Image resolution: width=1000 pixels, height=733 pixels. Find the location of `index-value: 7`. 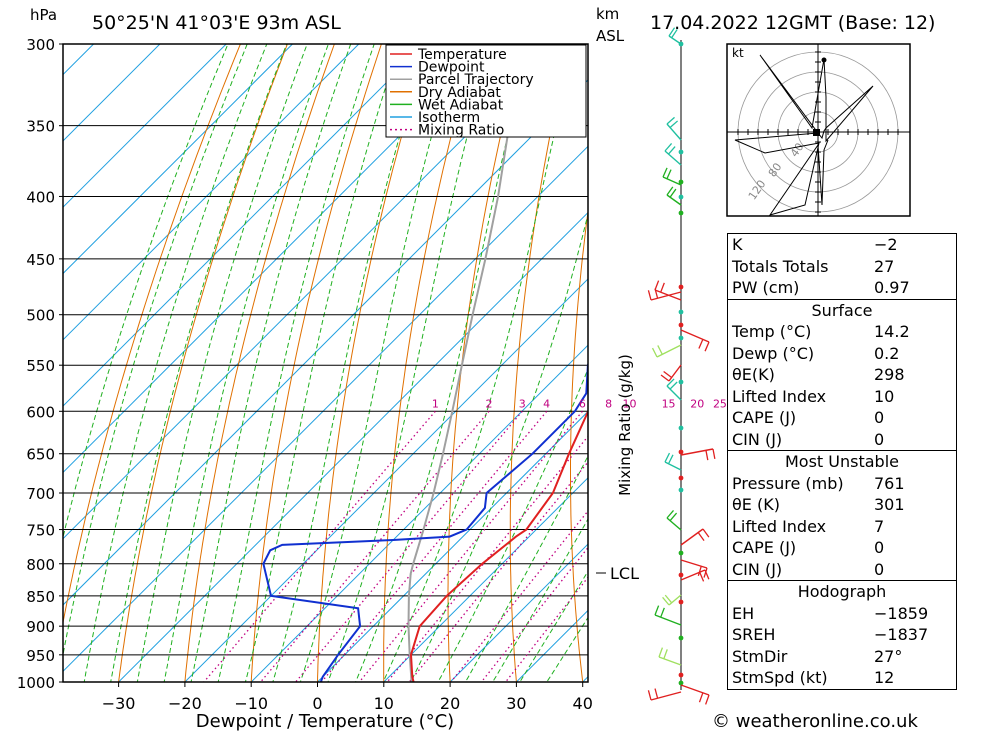

index-value: 7 is located at coordinates (879, 526).